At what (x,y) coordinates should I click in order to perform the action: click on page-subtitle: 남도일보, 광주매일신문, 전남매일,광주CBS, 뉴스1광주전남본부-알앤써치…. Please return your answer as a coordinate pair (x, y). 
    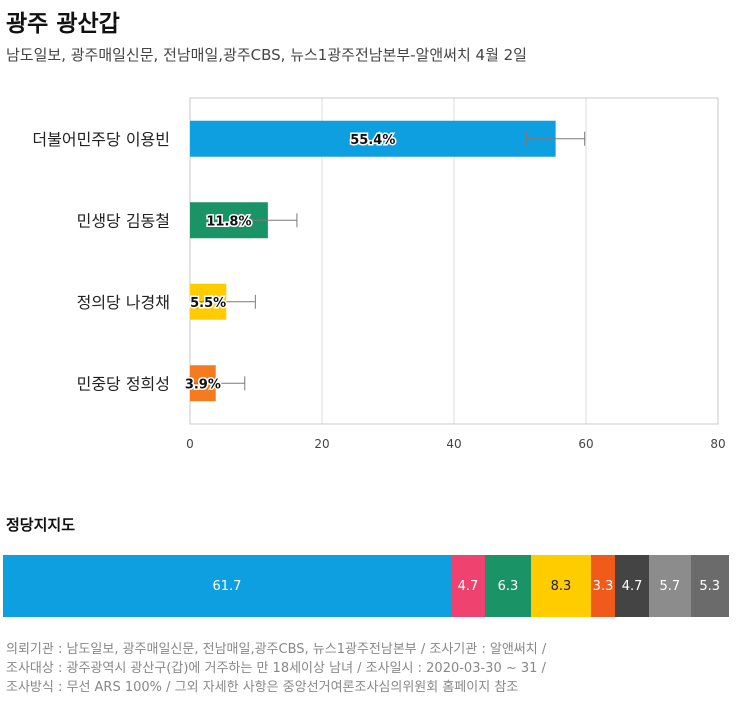
    Looking at the image, I should click on (266, 55).